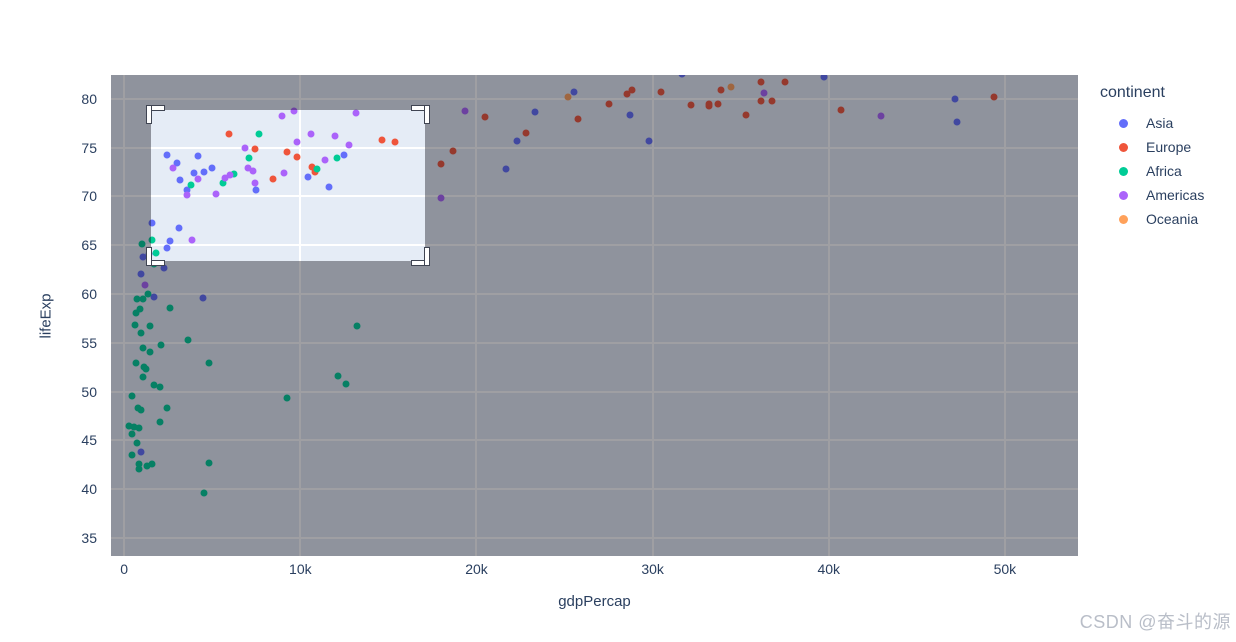  What do you see at coordinates (421, 115) in the screenshot?
I see `selection-corner-handle-tr` at bounding box center [421, 115].